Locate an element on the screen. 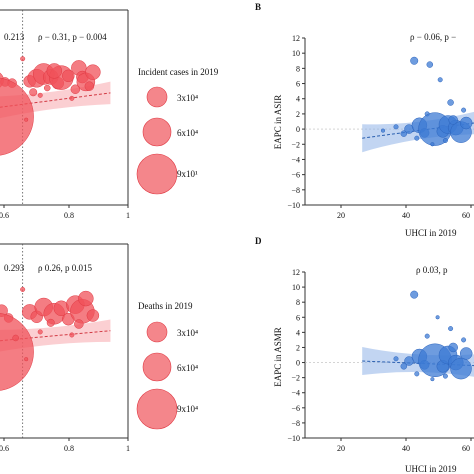  panel-c-legend-item-2: 6x10⁴ is located at coordinates (187, 368).